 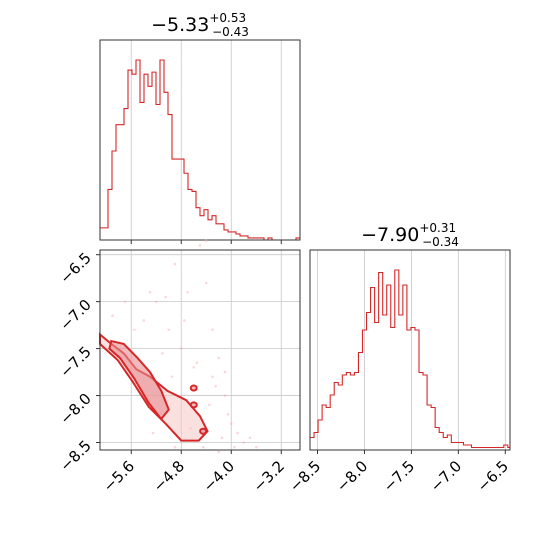 I want to click on hist-2-xtick-label-4: −6.5, so click(x=493, y=476).